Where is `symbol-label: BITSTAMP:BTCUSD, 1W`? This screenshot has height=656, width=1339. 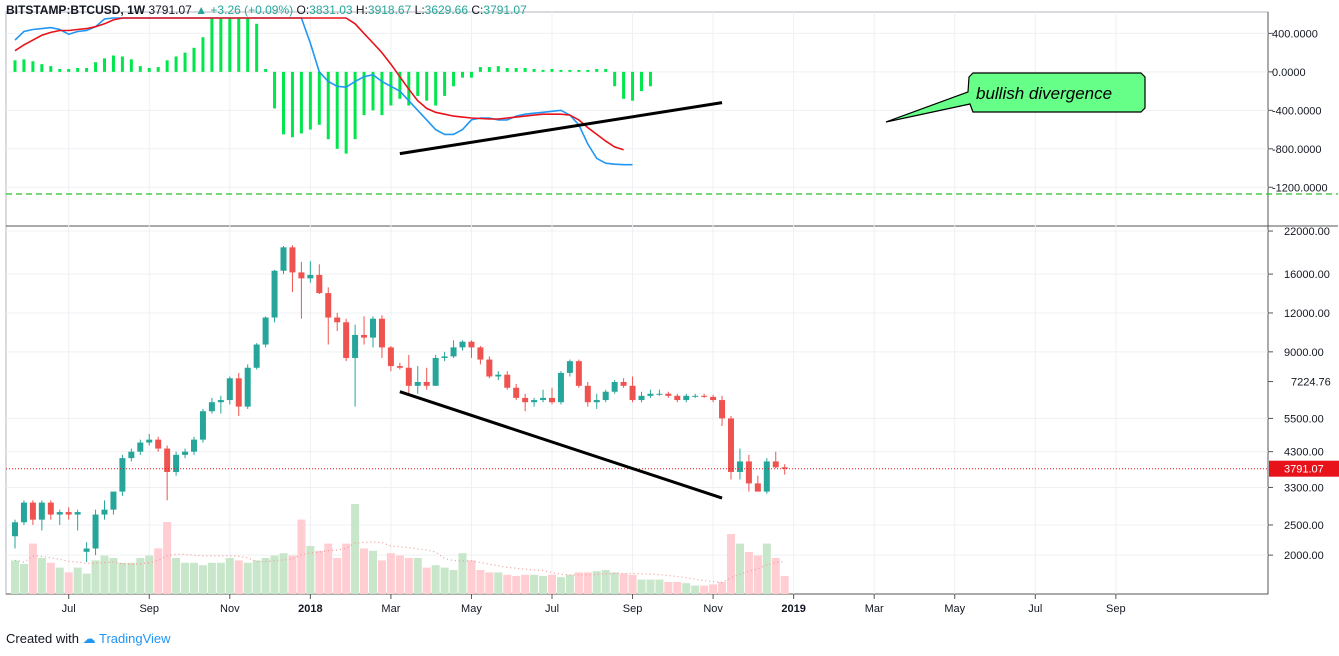 symbol-label: BITSTAMP:BTCUSD, 1W is located at coordinates (76, 10).